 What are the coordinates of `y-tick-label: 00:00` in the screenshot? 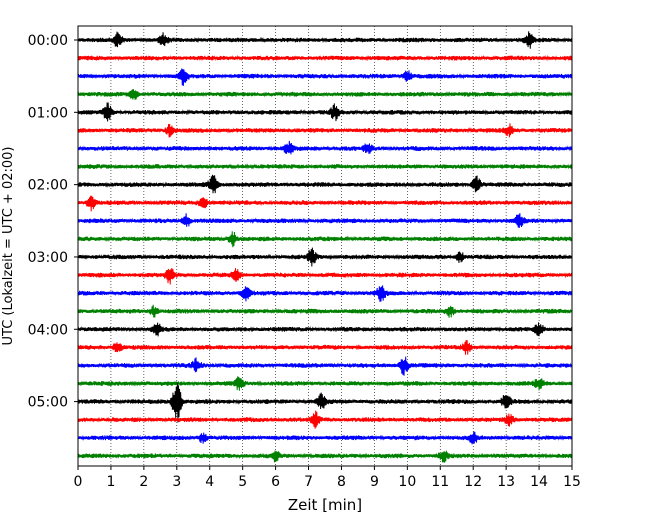 It's located at (48, 41).